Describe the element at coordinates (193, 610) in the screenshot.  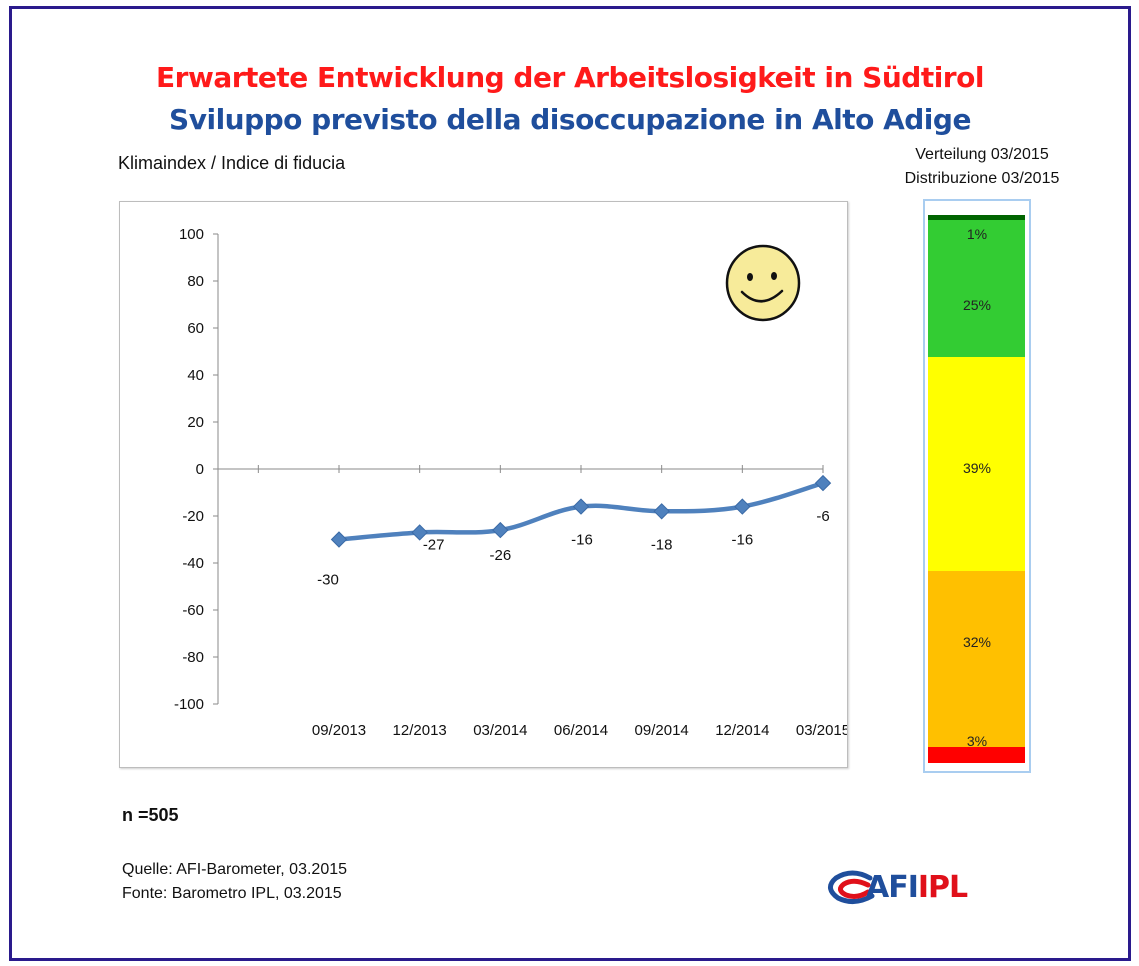
I see `y-tick-label: -60` at that location.